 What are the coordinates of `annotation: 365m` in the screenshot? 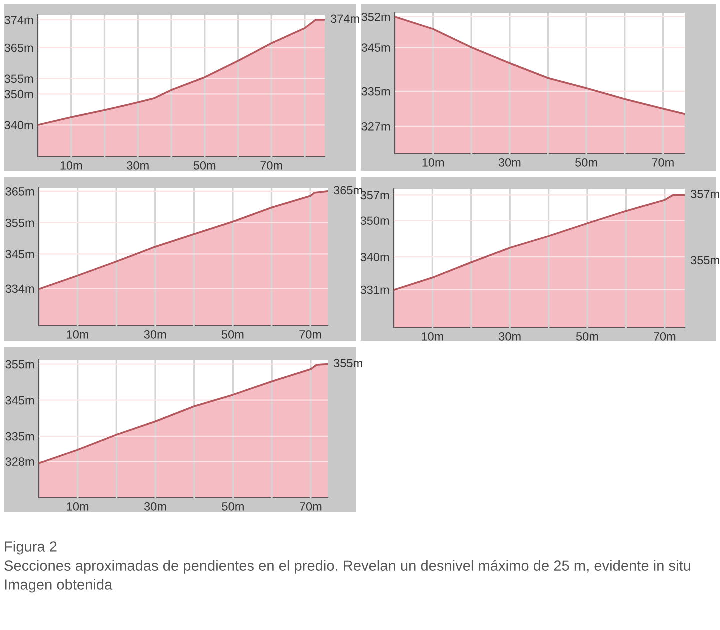 It's located at (348, 190).